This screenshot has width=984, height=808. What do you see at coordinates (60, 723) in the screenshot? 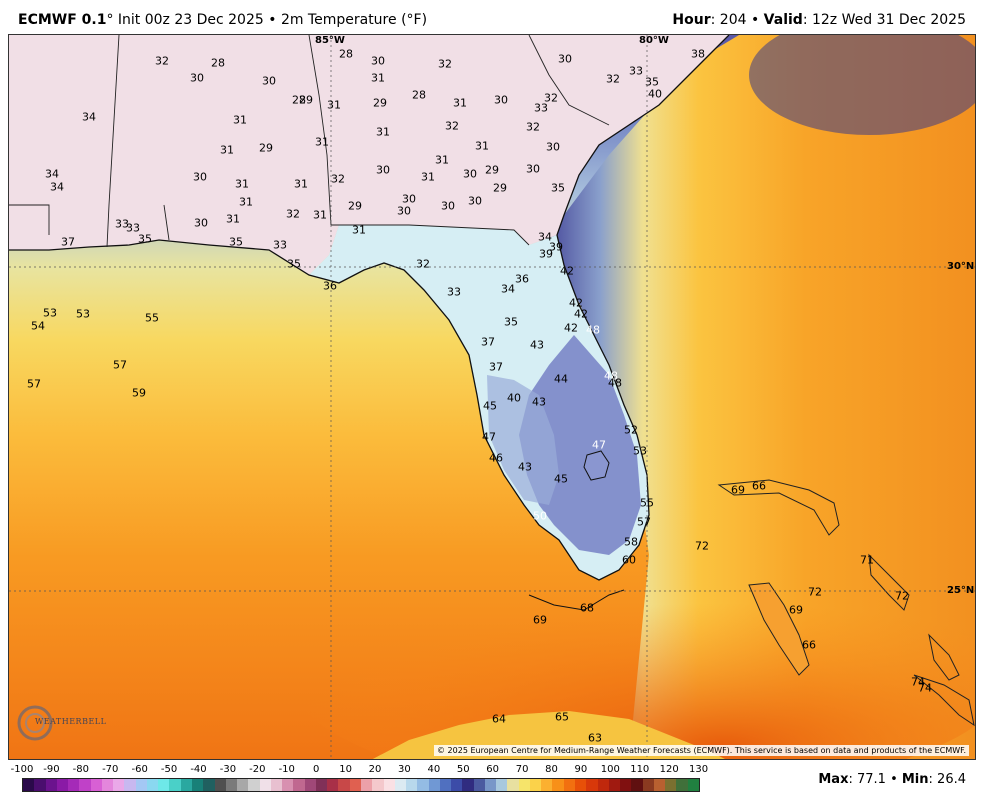
I see `weatherbell-logo: WEATHERBELL` at bounding box center [60, 723].